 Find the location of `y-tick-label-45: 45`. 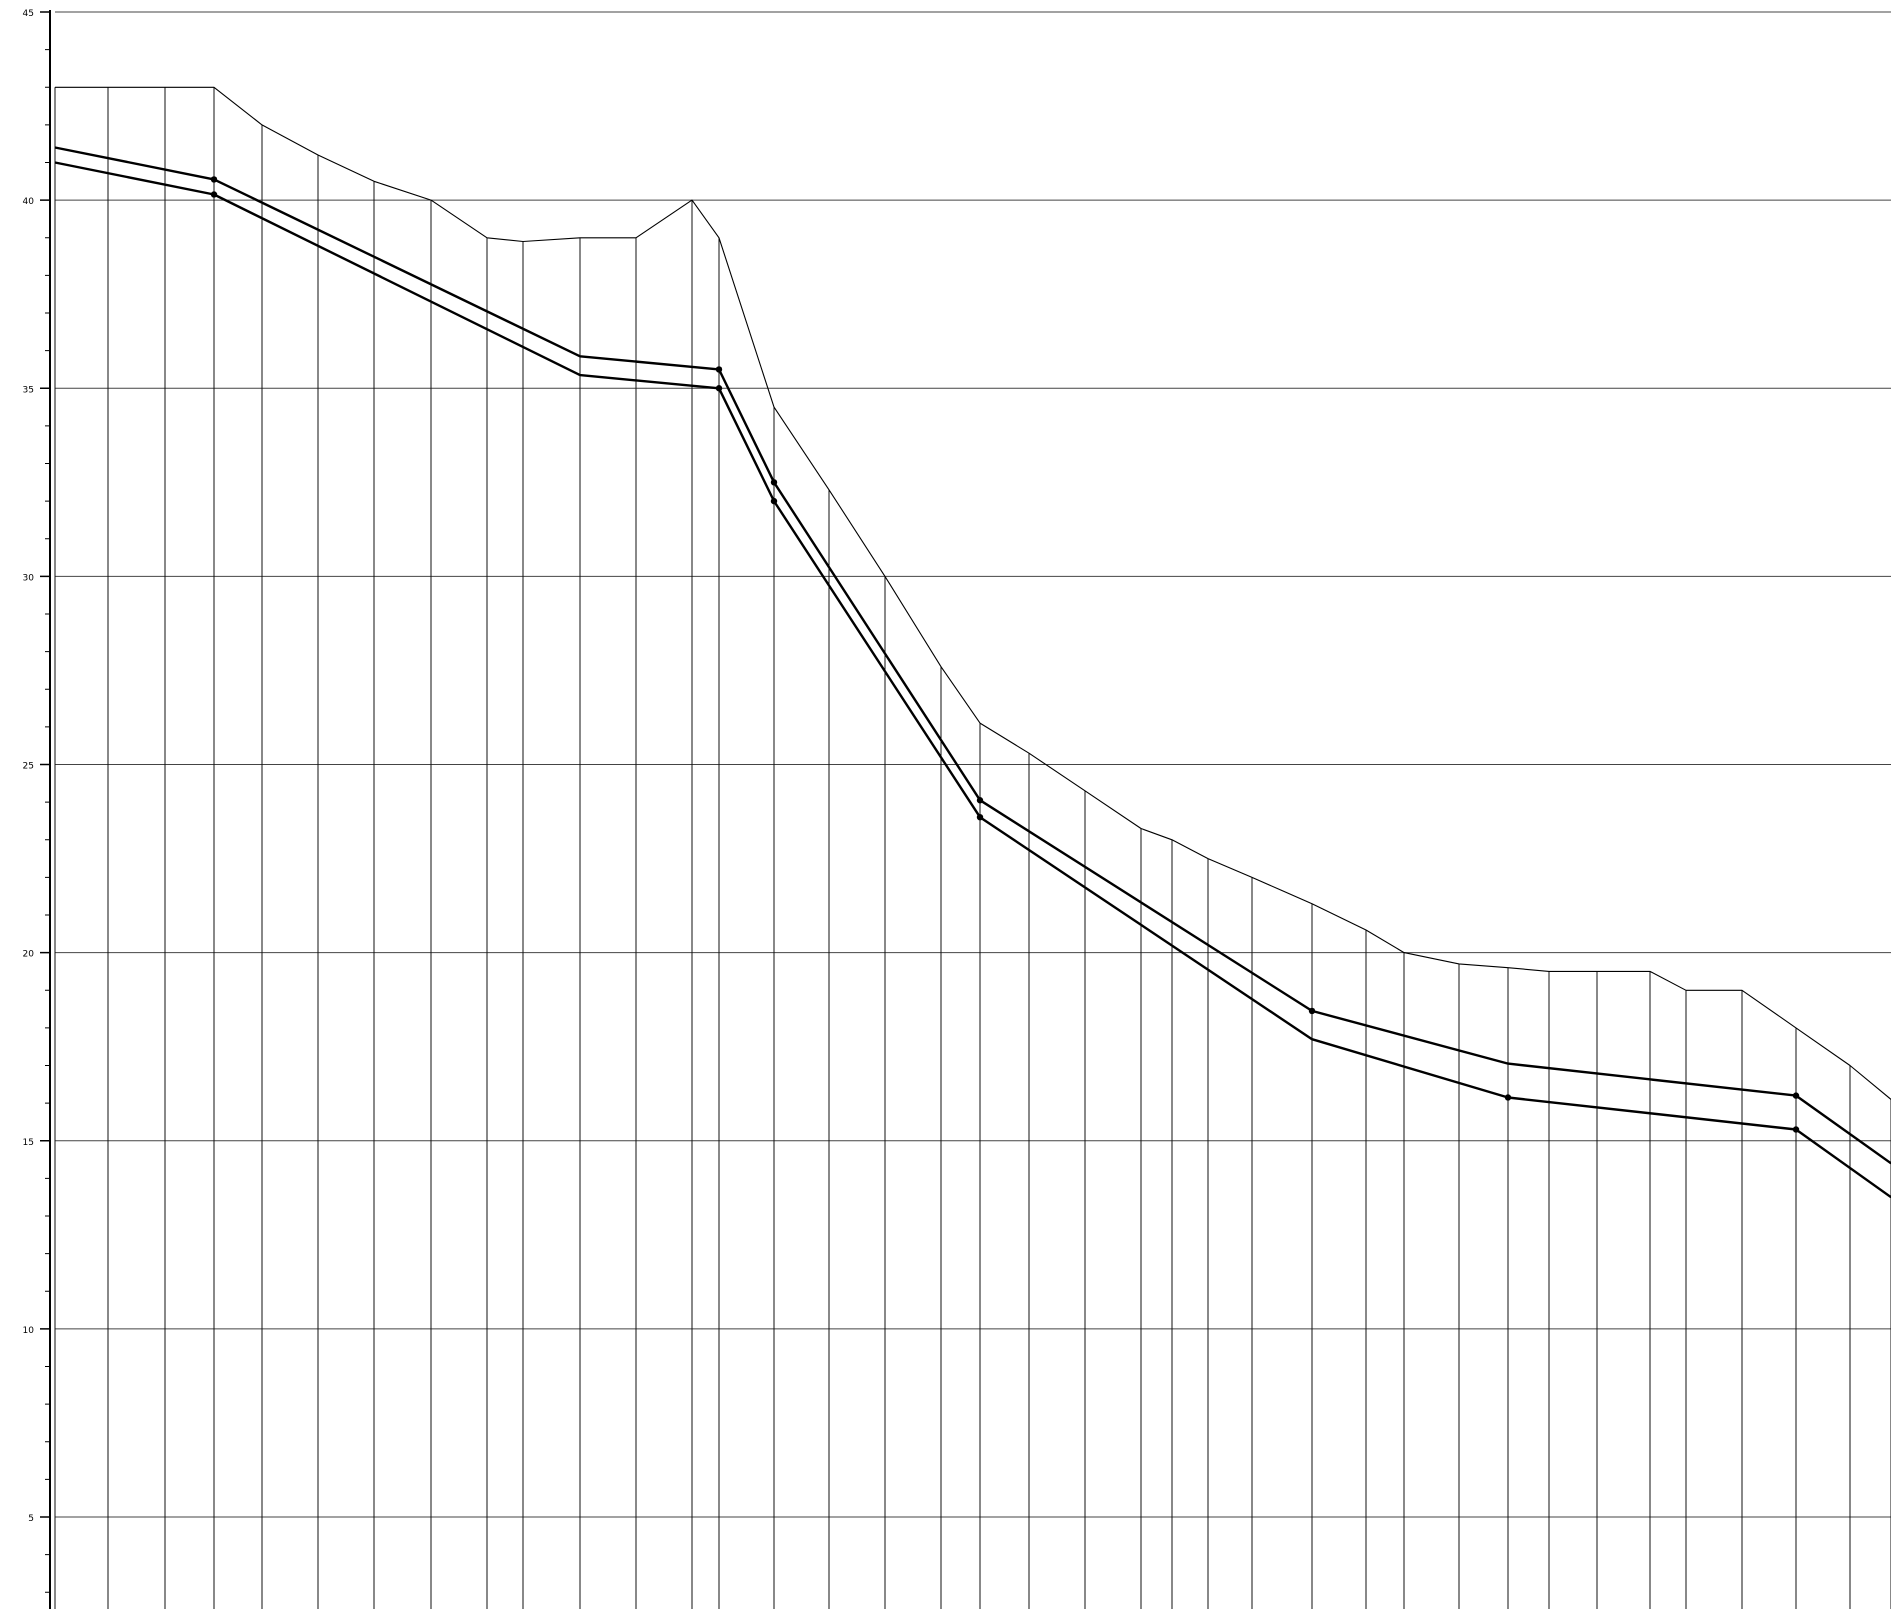

y-tick-label-45: 45 is located at coordinates (28, 14).